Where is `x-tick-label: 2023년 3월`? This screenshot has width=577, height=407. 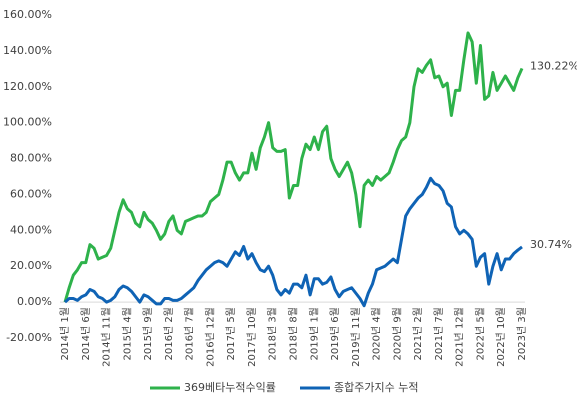
x-tick-label: 2023년 3월 is located at coordinates (522, 333).